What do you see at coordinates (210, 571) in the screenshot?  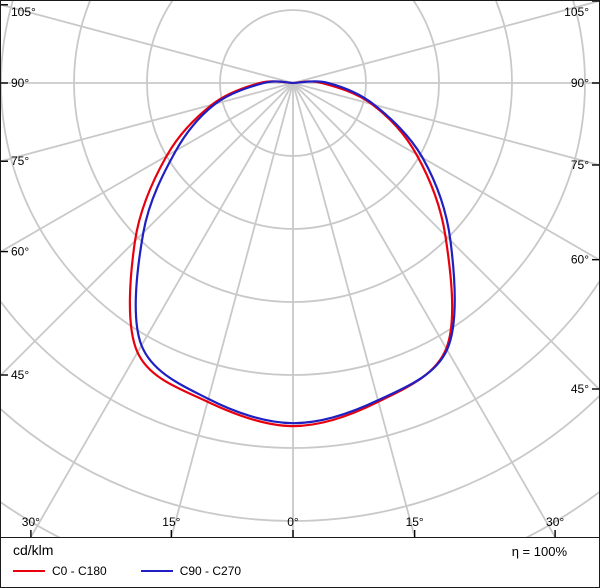 I see `legend-label-c90-c270: C90 - C270` at bounding box center [210, 571].